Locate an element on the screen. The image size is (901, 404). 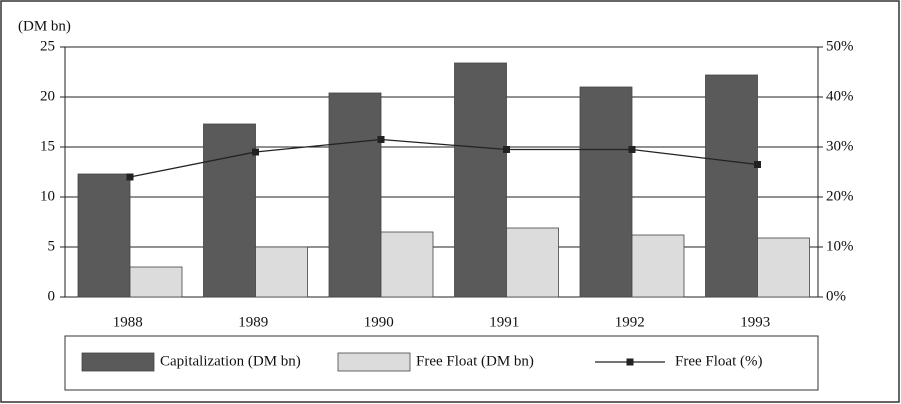
x-tick-label: 1993 is located at coordinates (755, 322).